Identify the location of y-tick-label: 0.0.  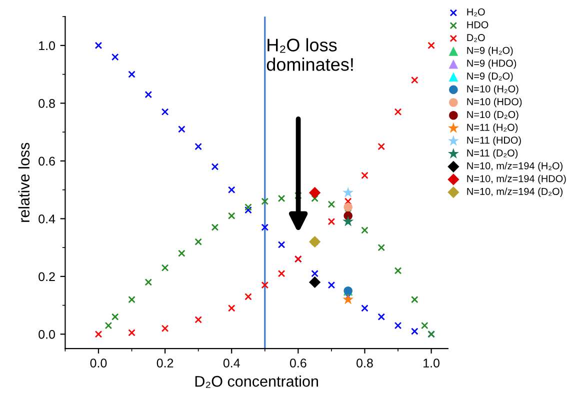
(46, 334).